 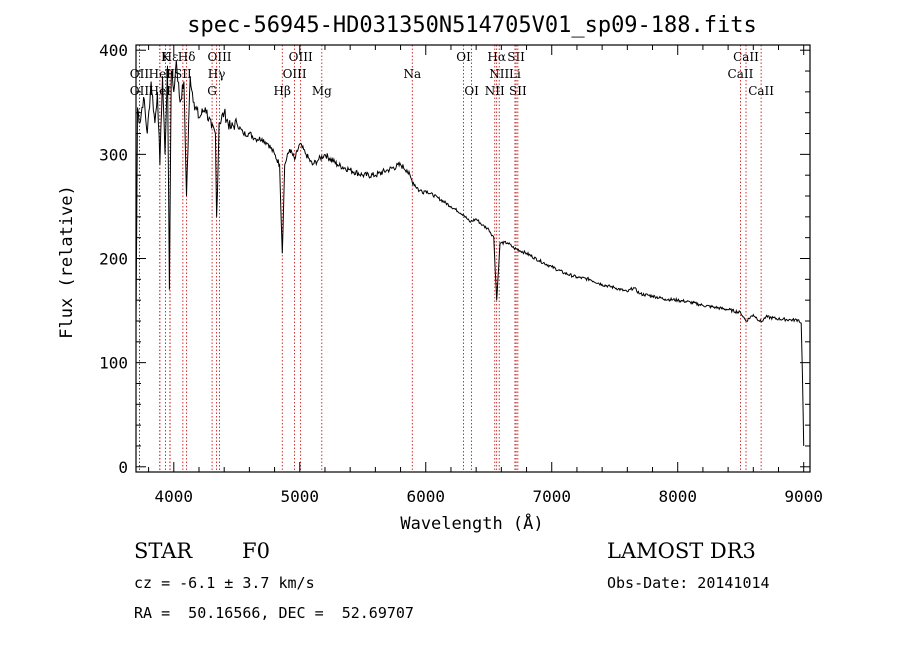 I want to click on annotation-label-8: SII, so click(x=516, y=57).